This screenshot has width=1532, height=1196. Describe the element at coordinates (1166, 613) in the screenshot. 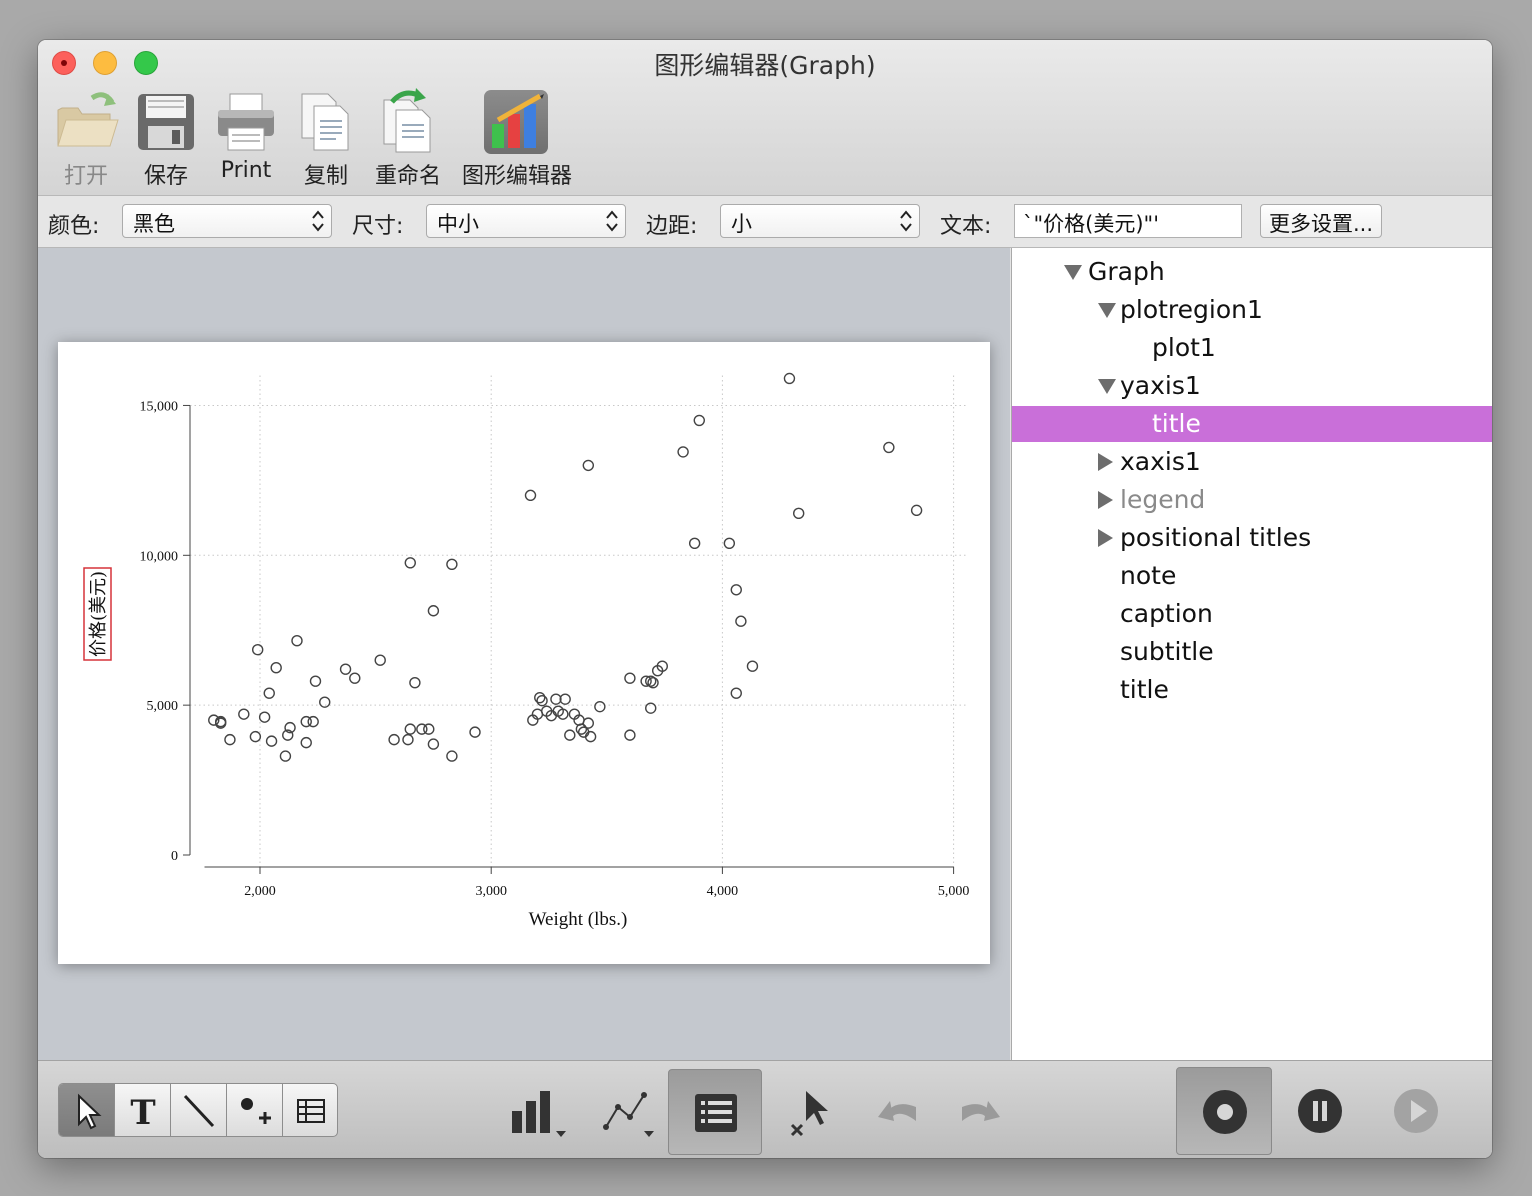

I see `tree-item-label: caption` at that location.